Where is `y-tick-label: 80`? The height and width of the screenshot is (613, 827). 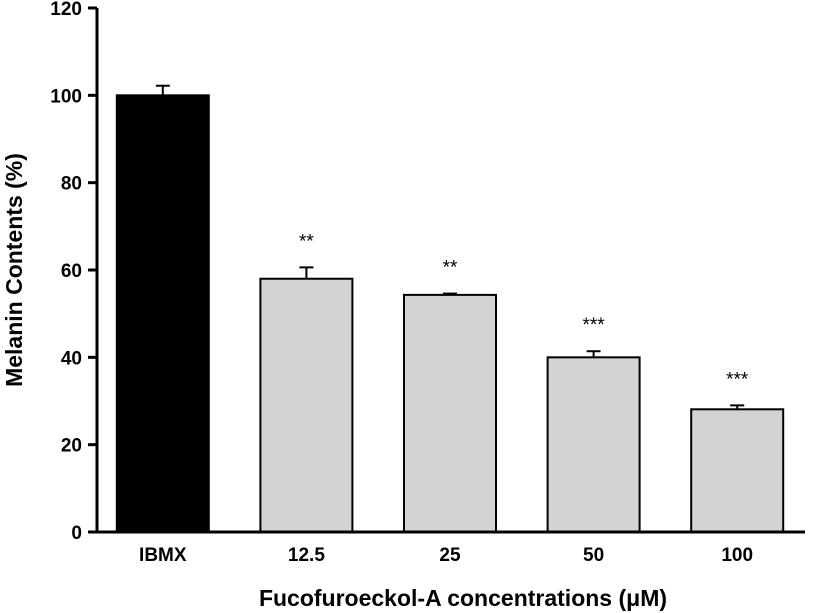 y-tick-label: 80 is located at coordinates (71, 184).